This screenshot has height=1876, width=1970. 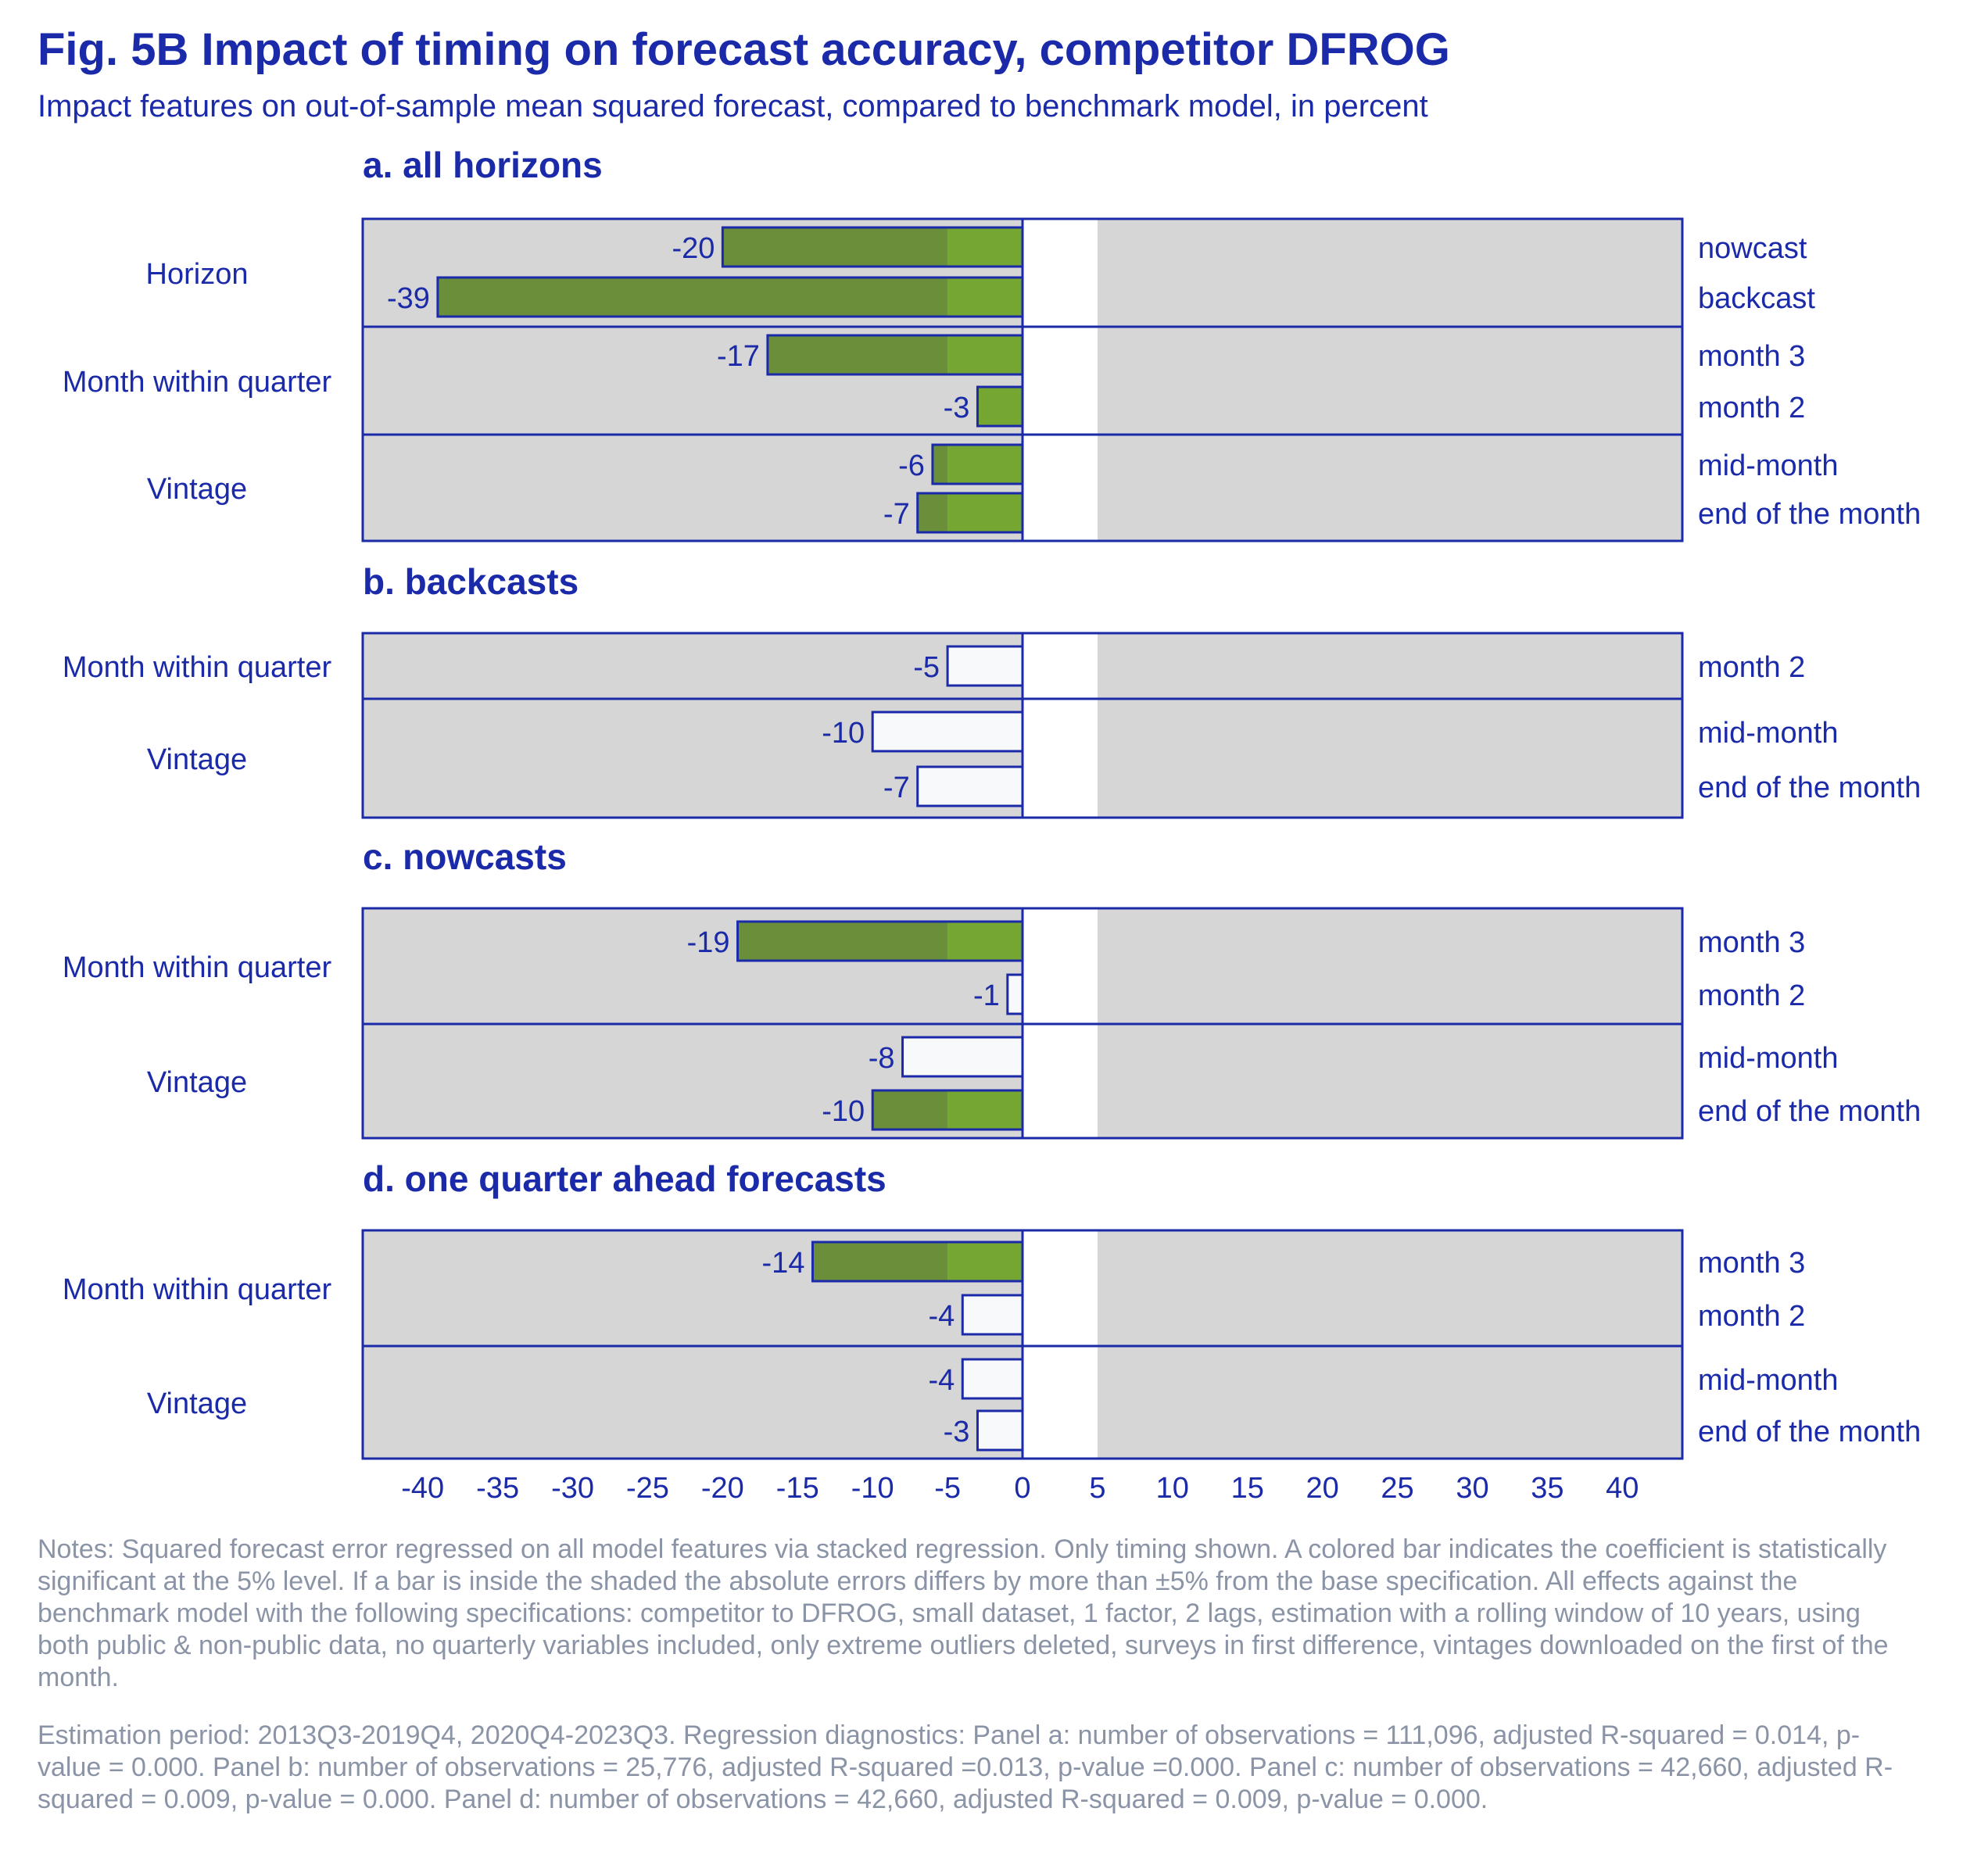 What do you see at coordinates (1752, 248) in the screenshot?
I see `row-label: nowcast` at bounding box center [1752, 248].